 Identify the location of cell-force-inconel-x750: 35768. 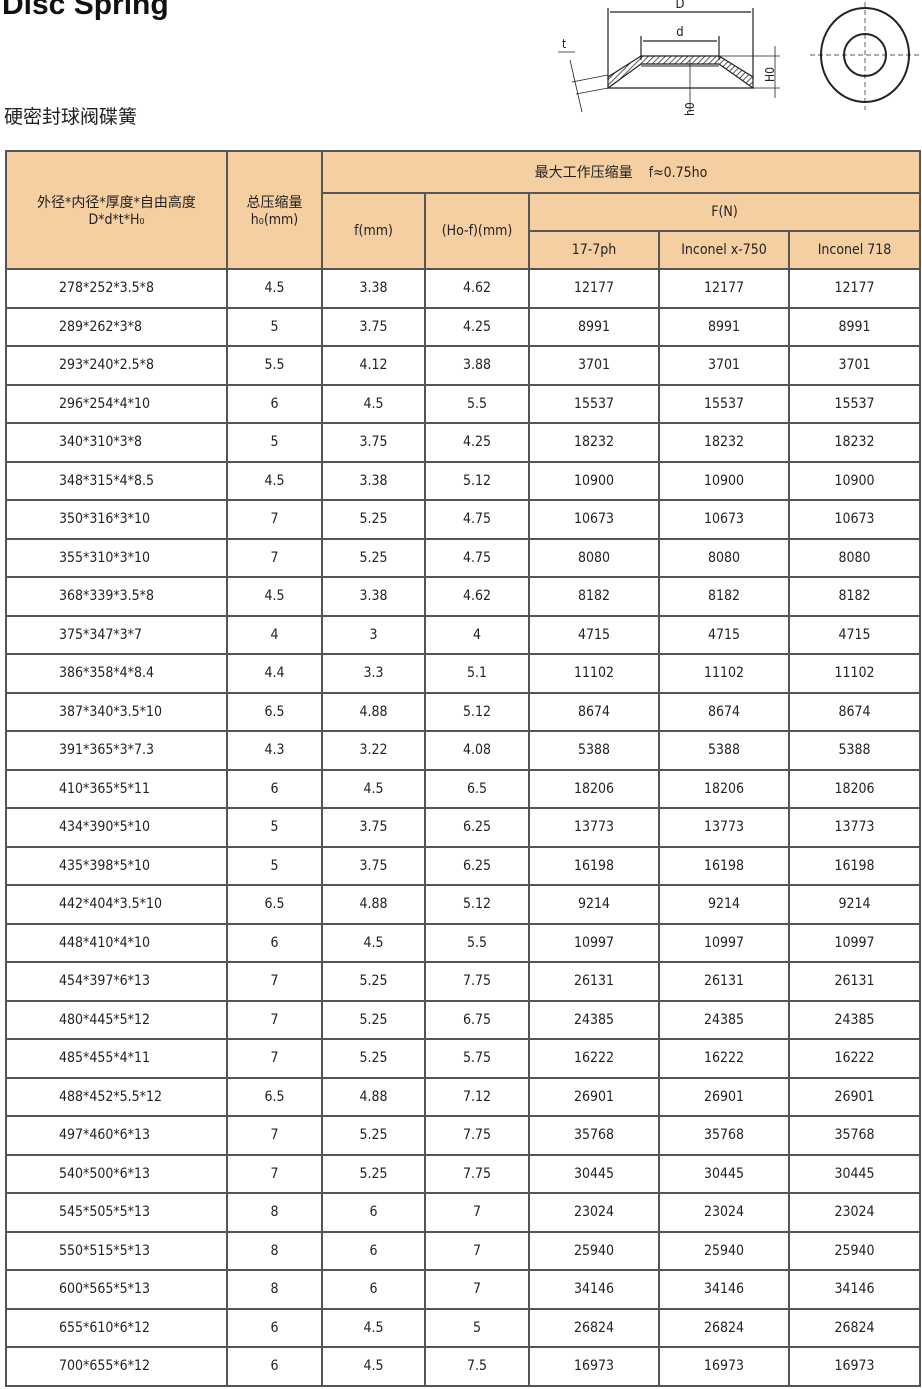
(724, 1135).